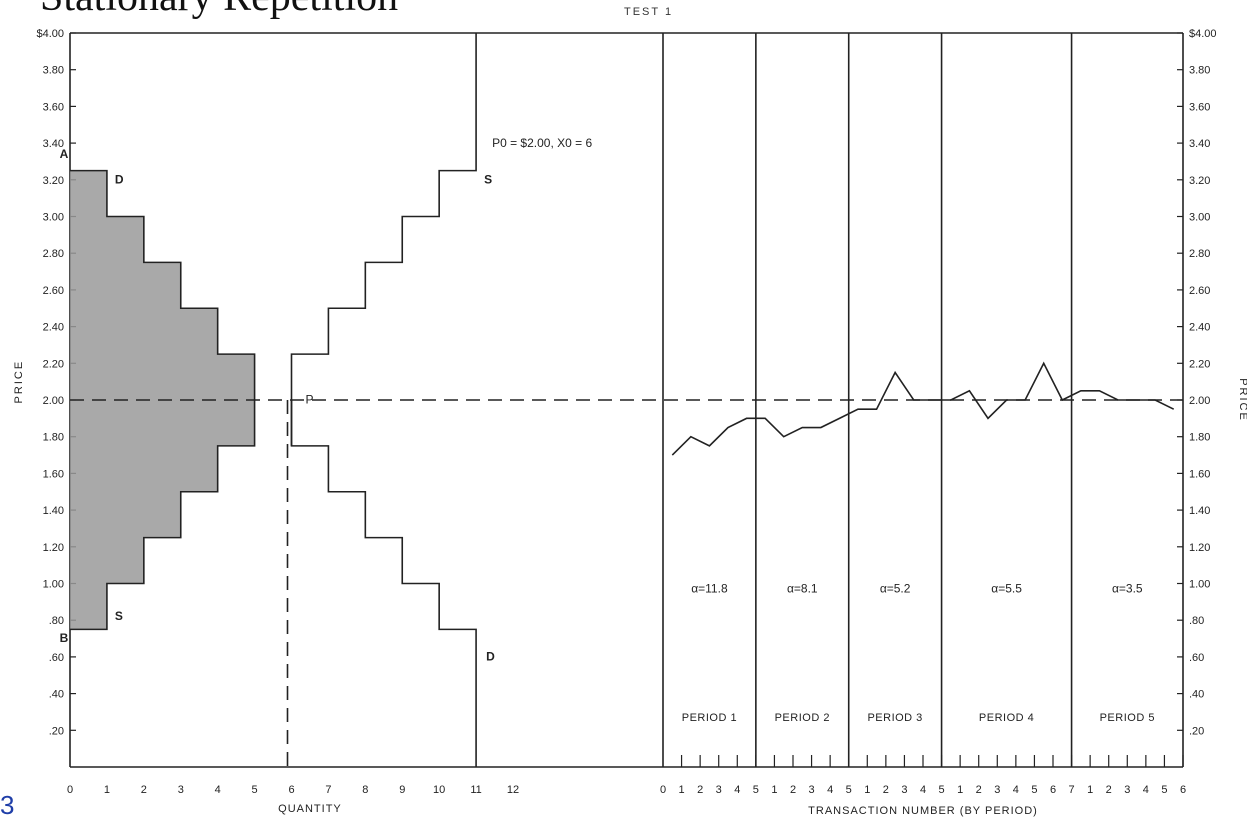 This screenshot has height=822, width=1247. What do you see at coordinates (56, 658) in the screenshot?
I see `left-y-tick-label: .60` at bounding box center [56, 658].